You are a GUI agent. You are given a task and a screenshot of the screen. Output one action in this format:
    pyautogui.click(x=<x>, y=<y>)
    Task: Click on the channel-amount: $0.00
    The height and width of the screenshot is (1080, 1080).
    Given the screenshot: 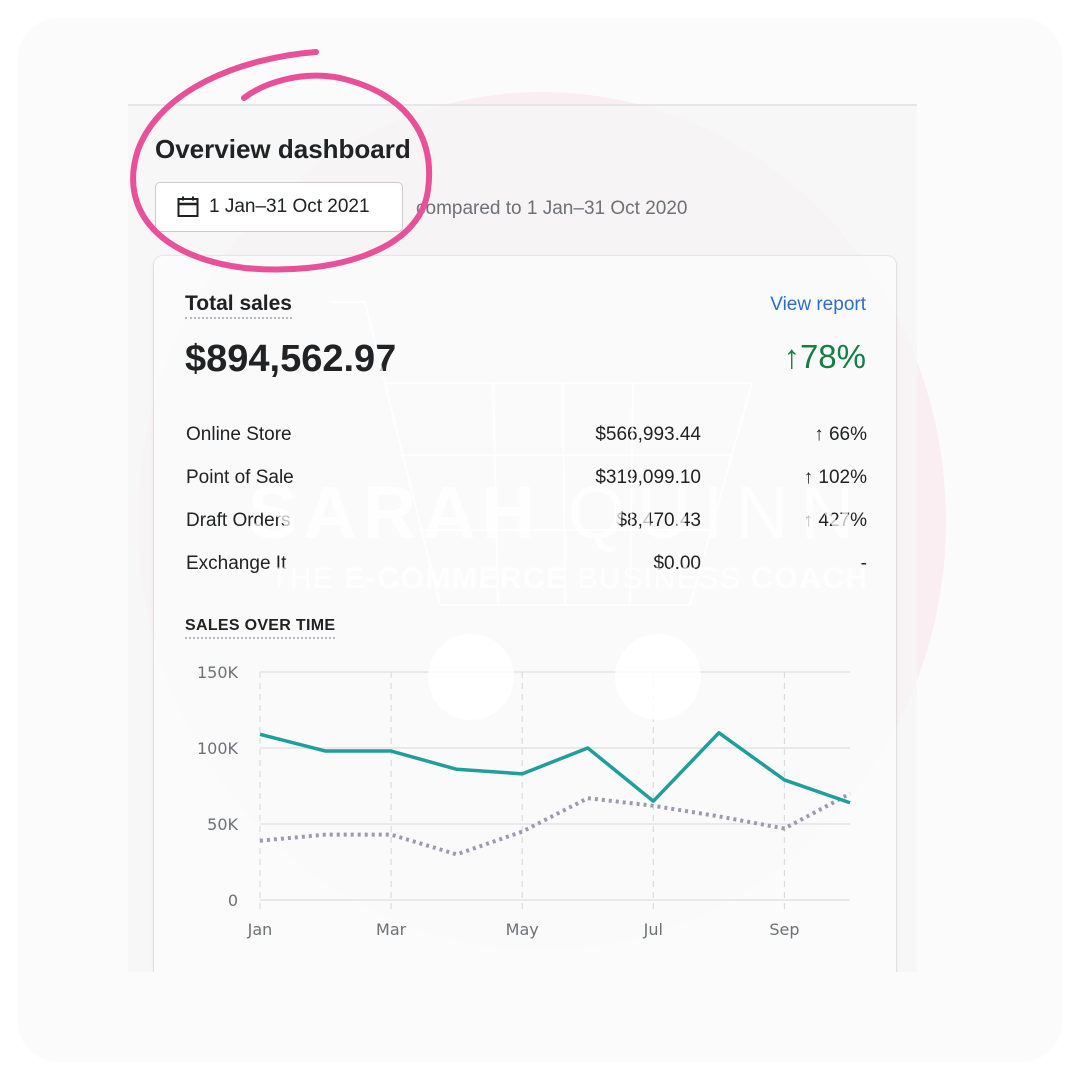 What is the action you would take?
    pyautogui.click(x=677, y=563)
    